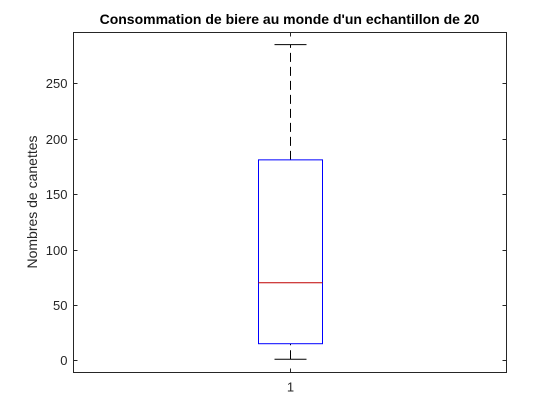  What do you see at coordinates (63, 360) in the screenshot?
I see `y-tick-label: 0` at bounding box center [63, 360].